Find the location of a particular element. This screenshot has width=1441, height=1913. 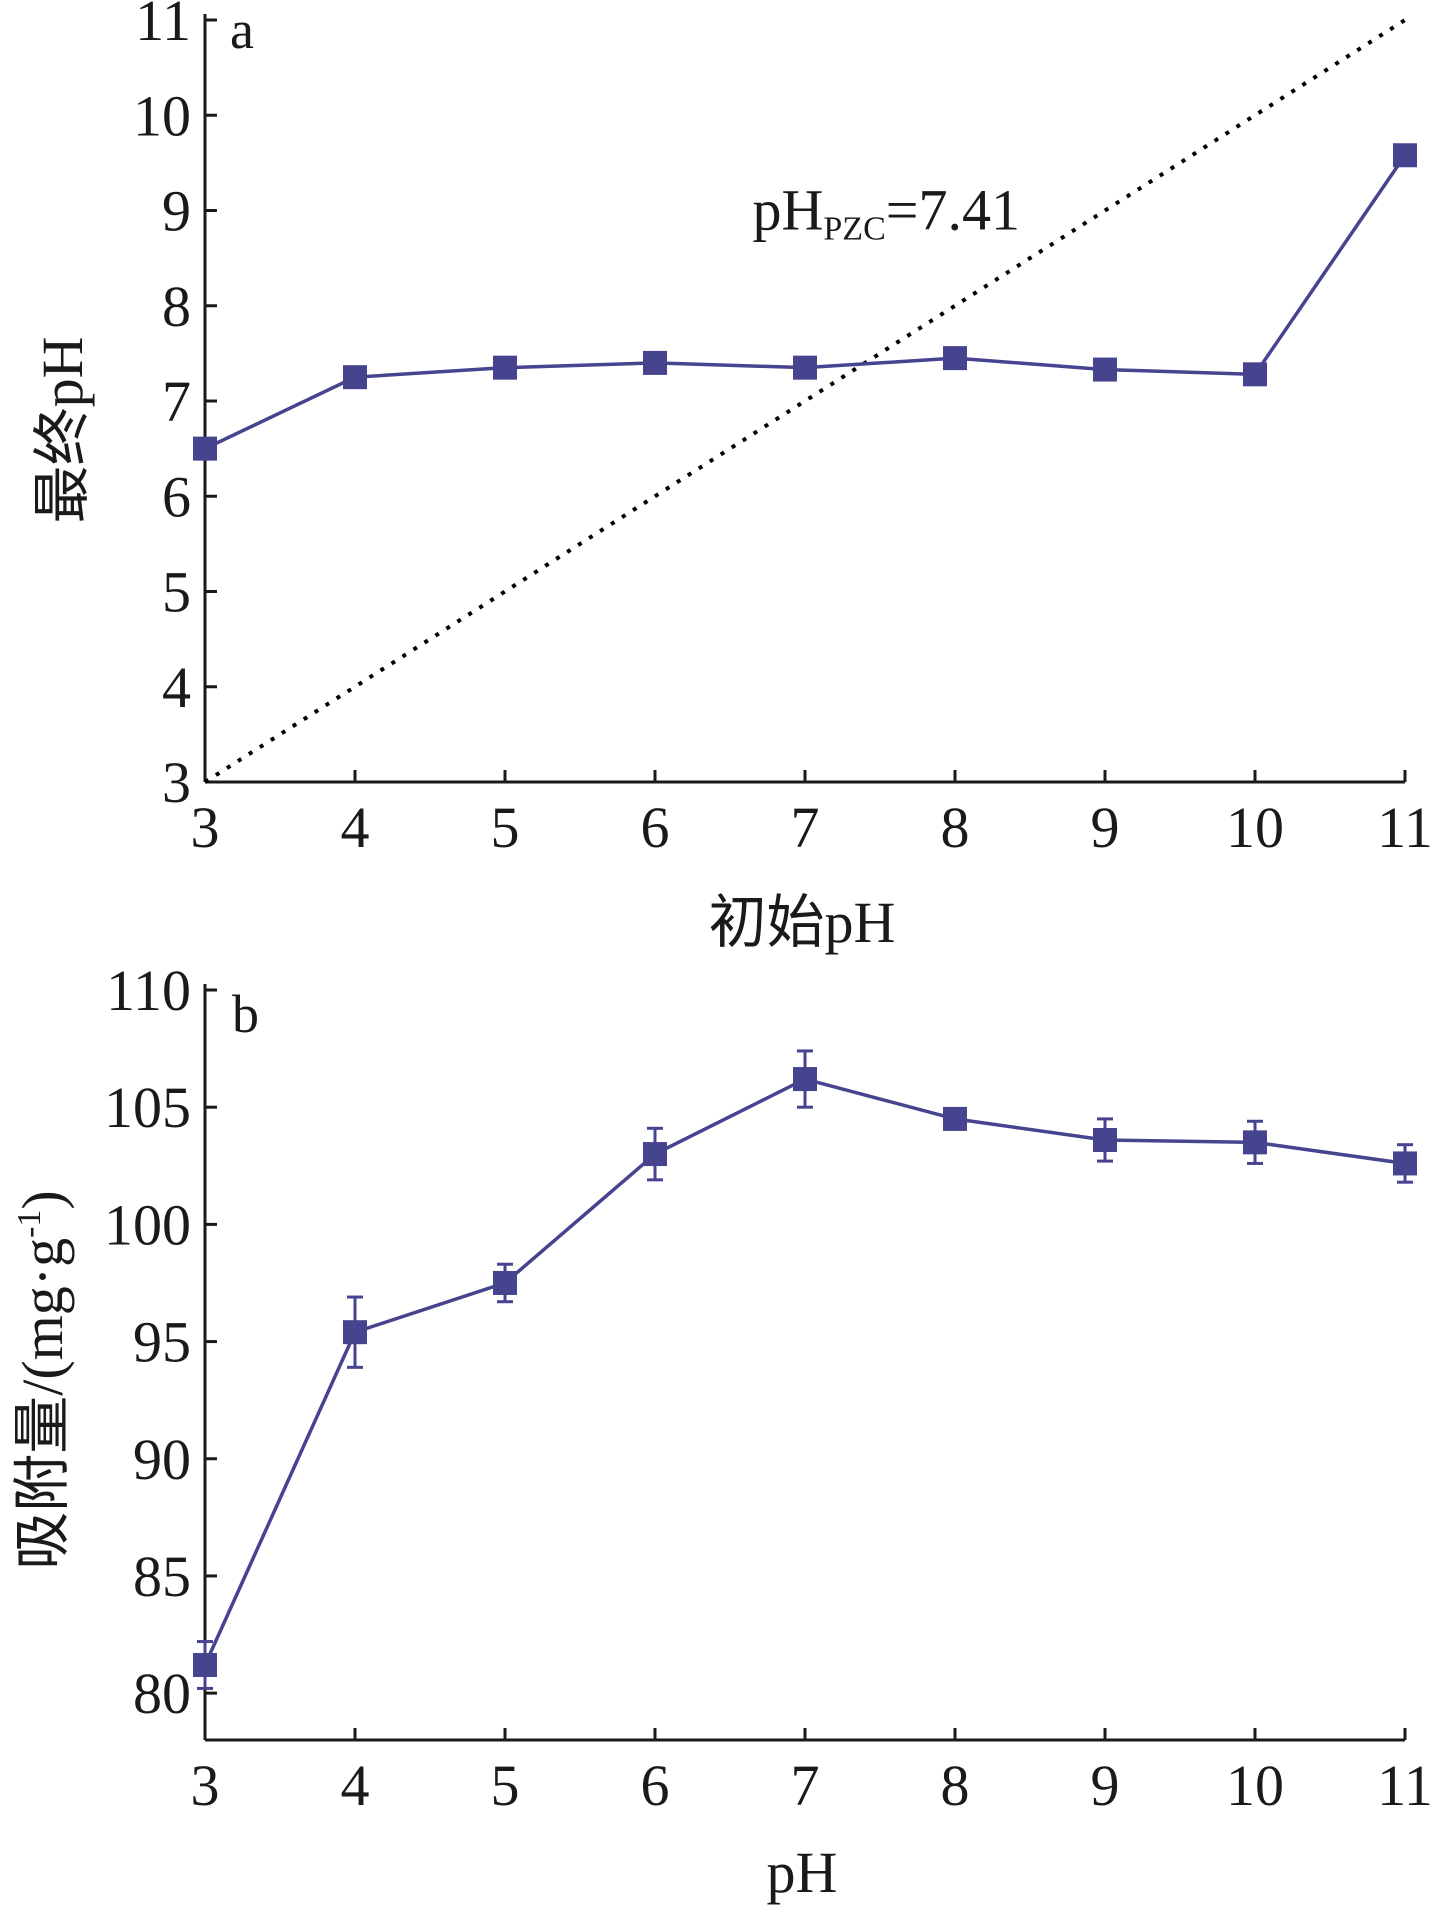

y-tick-label: 3 is located at coordinates (176, 782).